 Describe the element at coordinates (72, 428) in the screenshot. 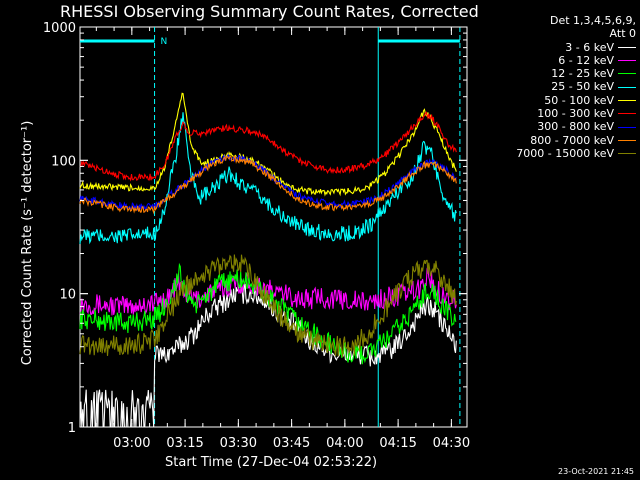

I see `y-tick-label: 1` at that location.